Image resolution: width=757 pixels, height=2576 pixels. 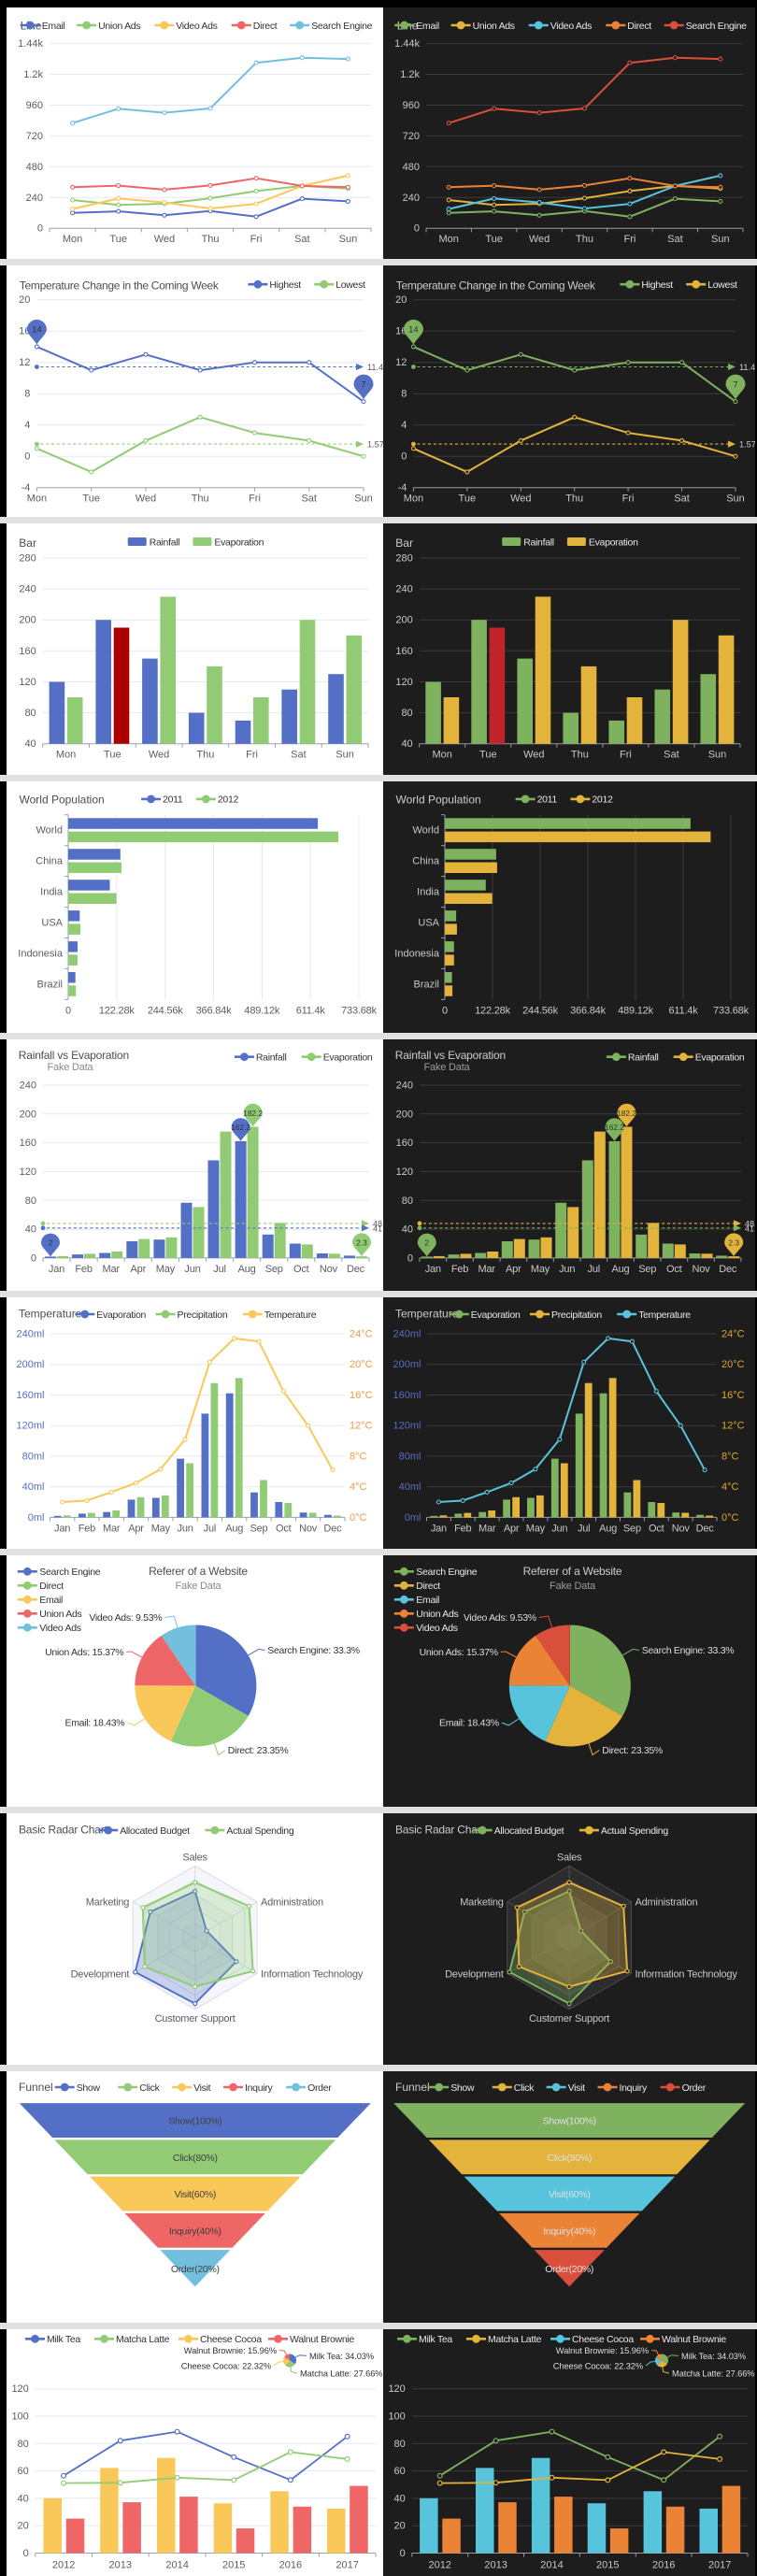 I want to click on svg-text: 2014, so click(x=551, y=2565).